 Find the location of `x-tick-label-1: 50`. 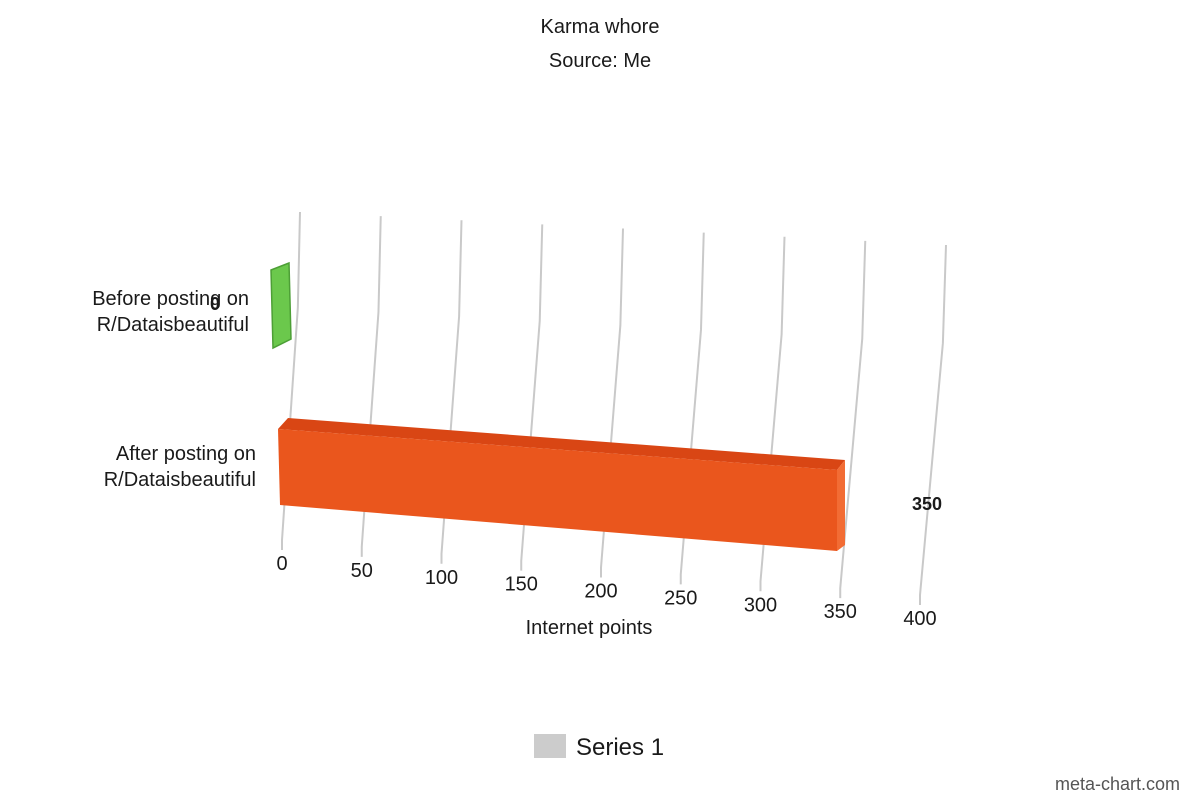

x-tick-label-1: 50 is located at coordinates (362, 571).